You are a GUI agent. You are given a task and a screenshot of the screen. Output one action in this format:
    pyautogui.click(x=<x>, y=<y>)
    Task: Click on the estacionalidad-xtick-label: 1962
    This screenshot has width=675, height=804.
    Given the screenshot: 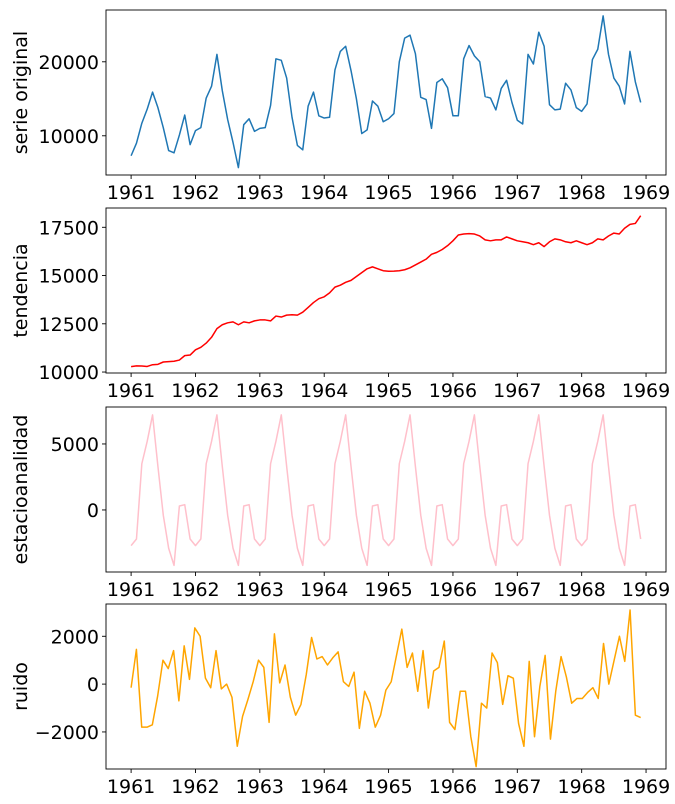 What is the action you would take?
    pyautogui.click(x=195, y=590)
    